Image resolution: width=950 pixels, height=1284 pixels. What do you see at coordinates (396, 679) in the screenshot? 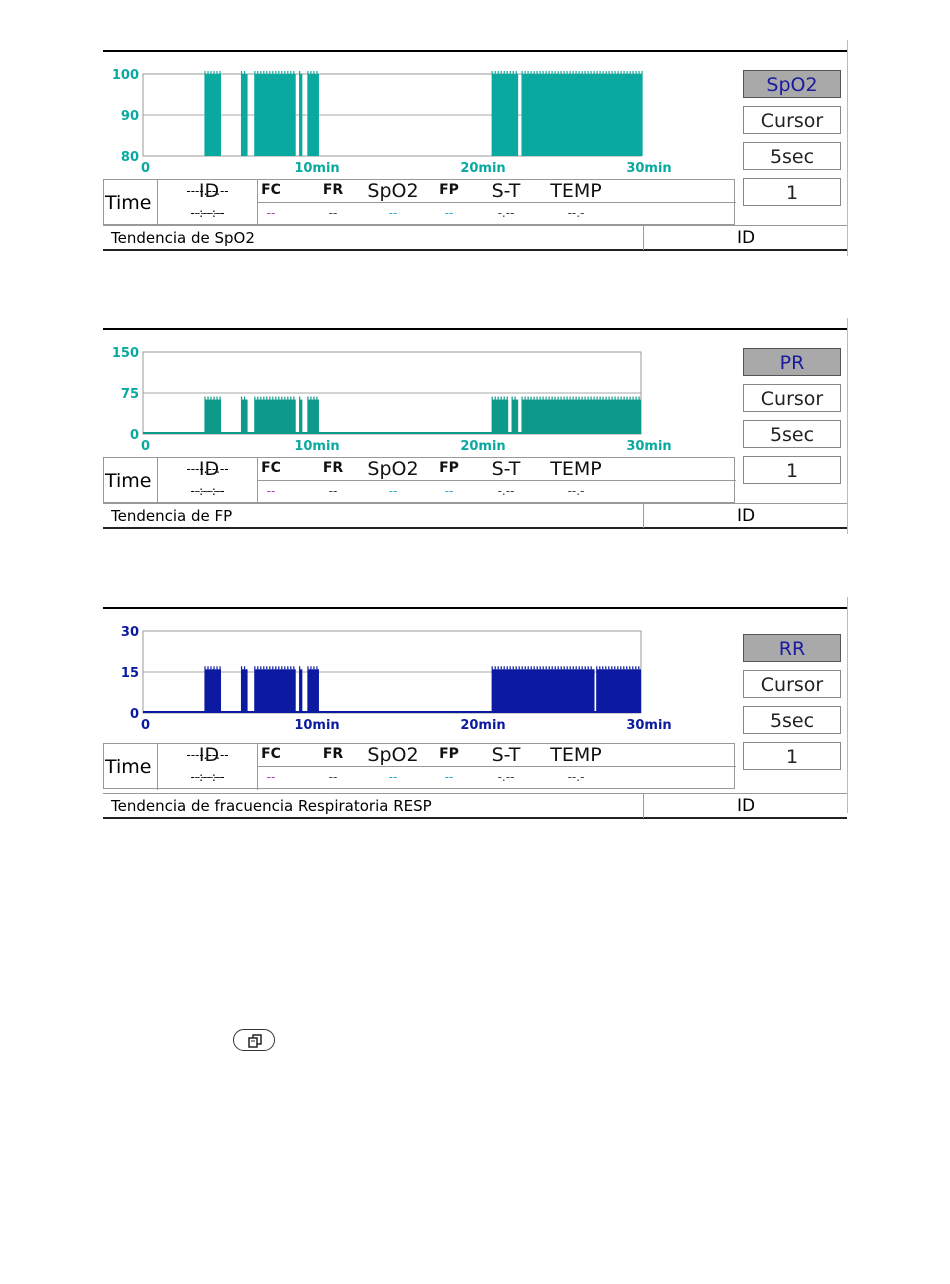
I see `trend-chart-svg: 30 15 00 10min 20min 30min` at bounding box center [396, 679].